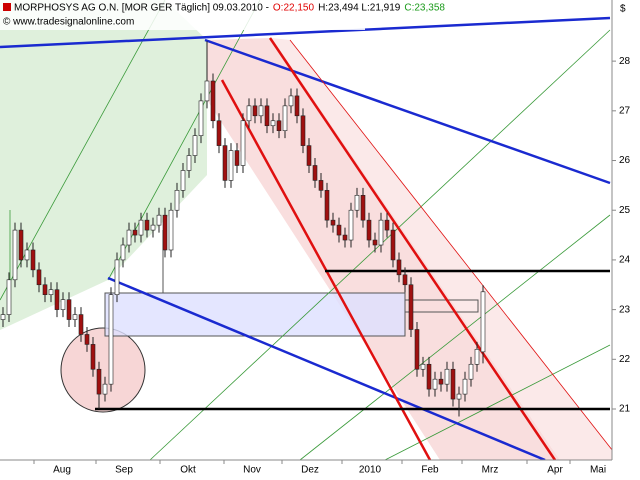  I want to click on circle-marker, so click(103, 370).